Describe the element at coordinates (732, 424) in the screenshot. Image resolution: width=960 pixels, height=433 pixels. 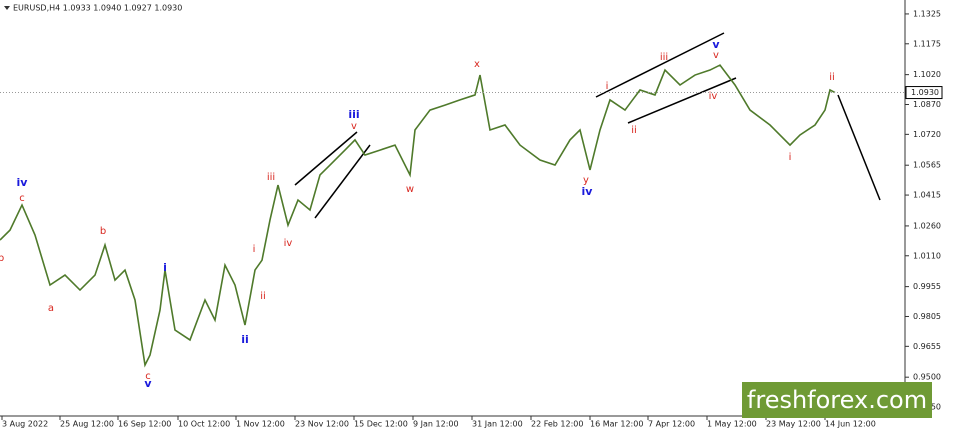
I see `x-tick-label: 1 May 12:00` at that location.